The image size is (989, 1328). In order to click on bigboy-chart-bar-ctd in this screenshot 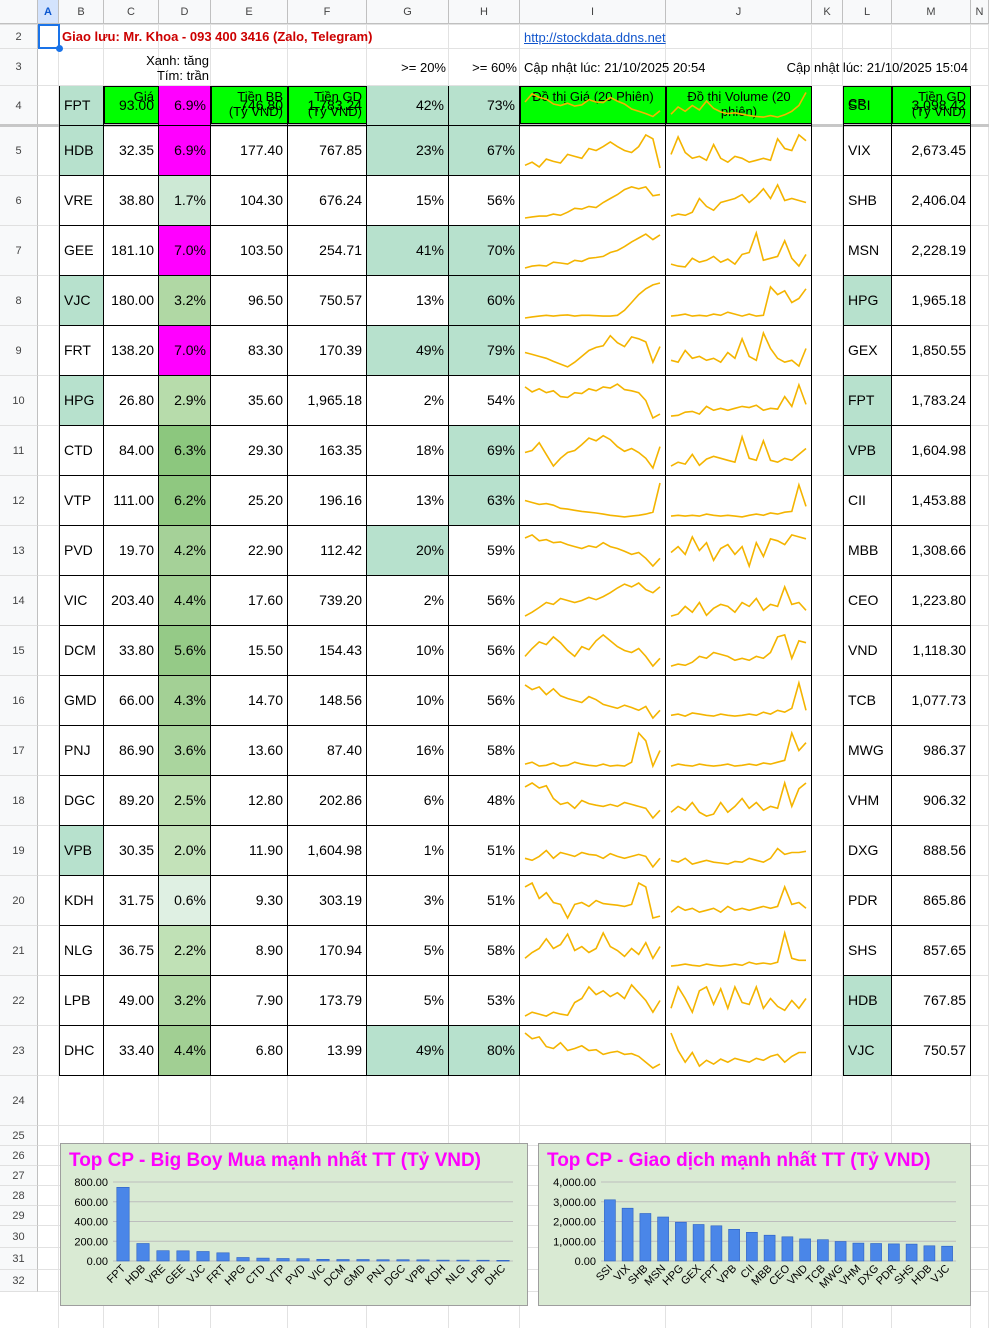, I will do `click(263, 1259)`.